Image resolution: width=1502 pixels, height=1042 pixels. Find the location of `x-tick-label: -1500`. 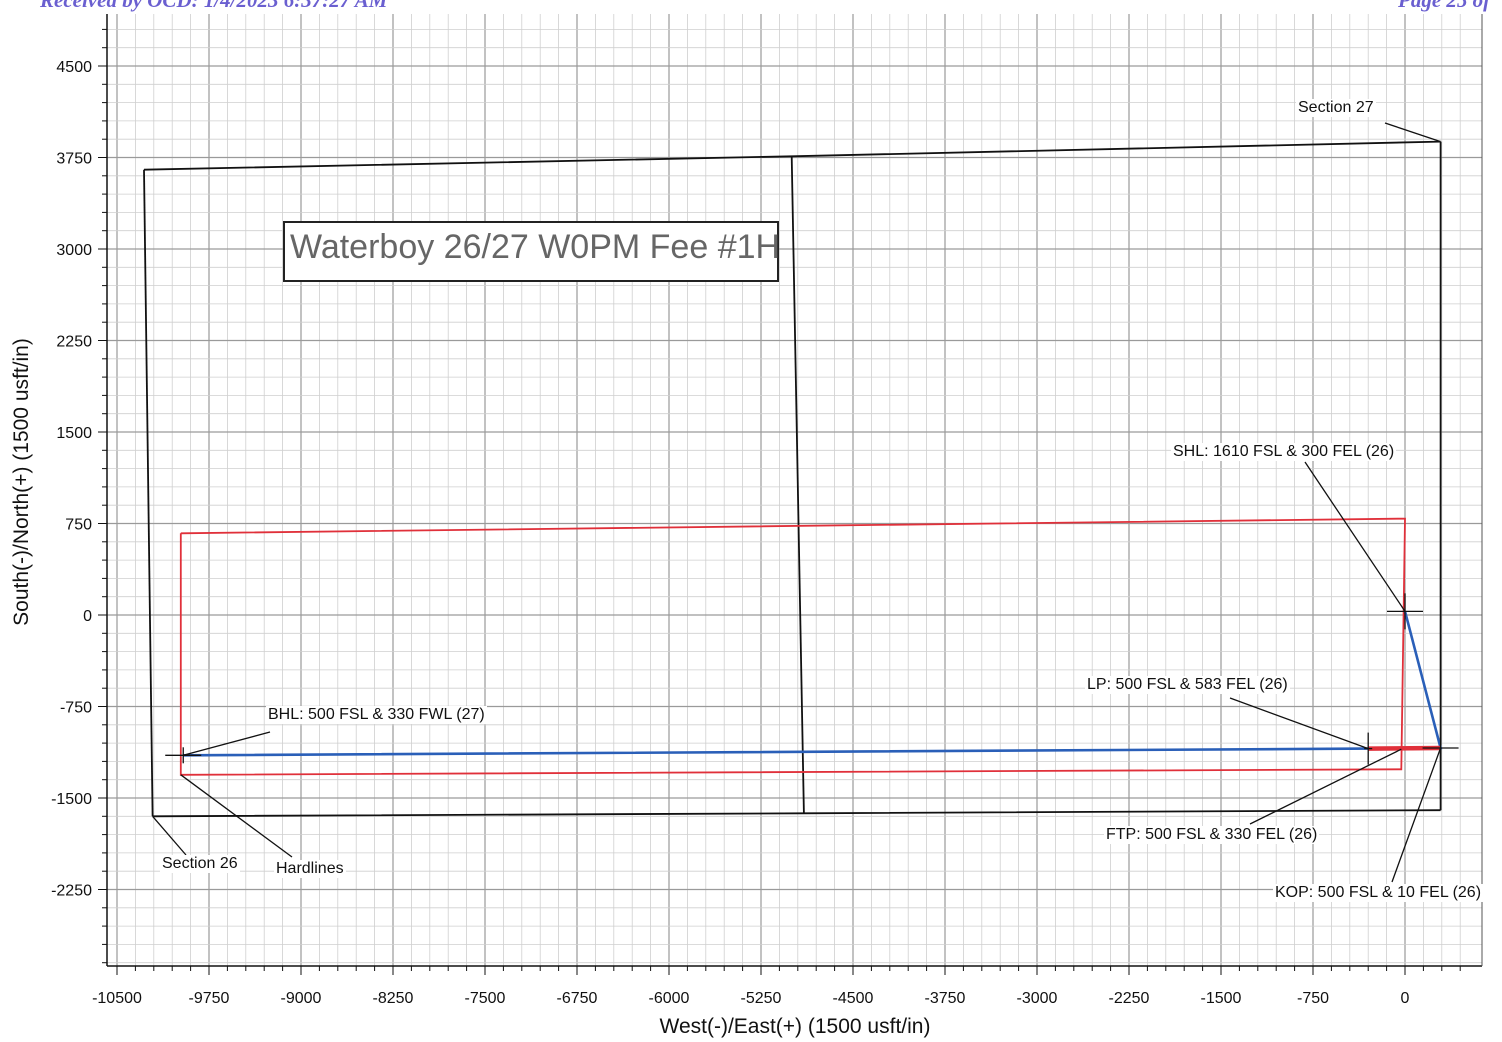

x-tick-label: -1500 is located at coordinates (1221, 998).